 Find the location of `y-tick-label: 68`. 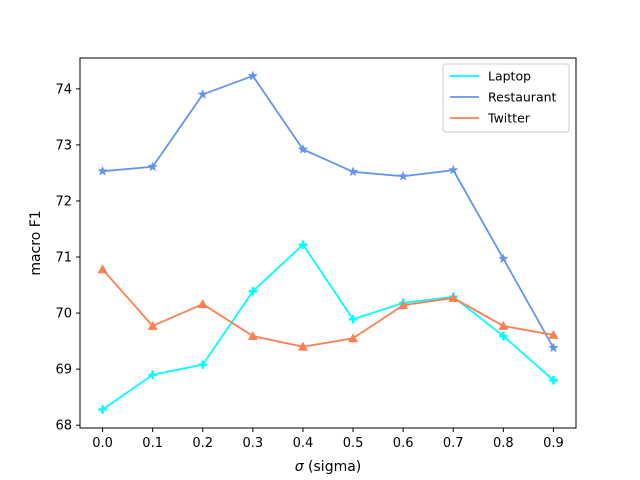

y-tick-label: 68 is located at coordinates (63, 426).